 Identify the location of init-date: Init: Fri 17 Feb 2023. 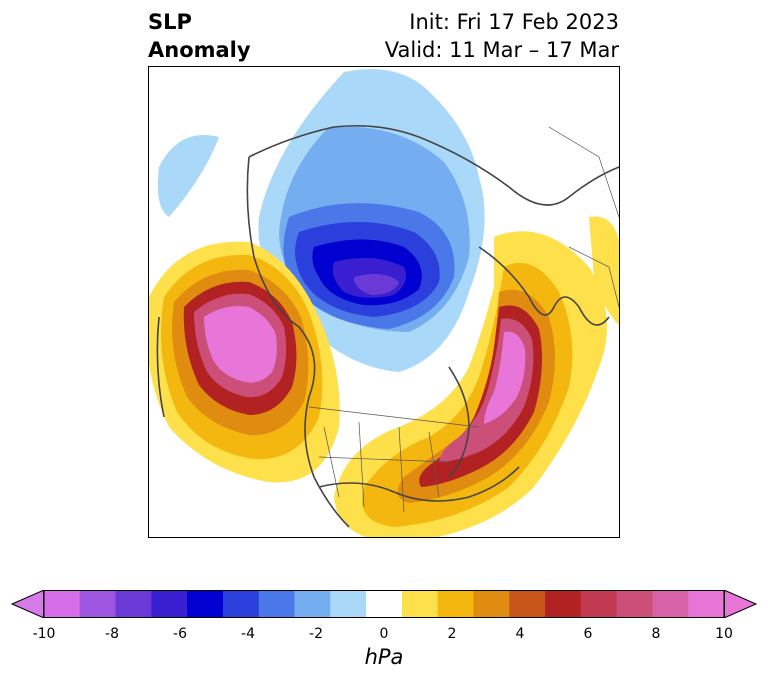
(514, 22).